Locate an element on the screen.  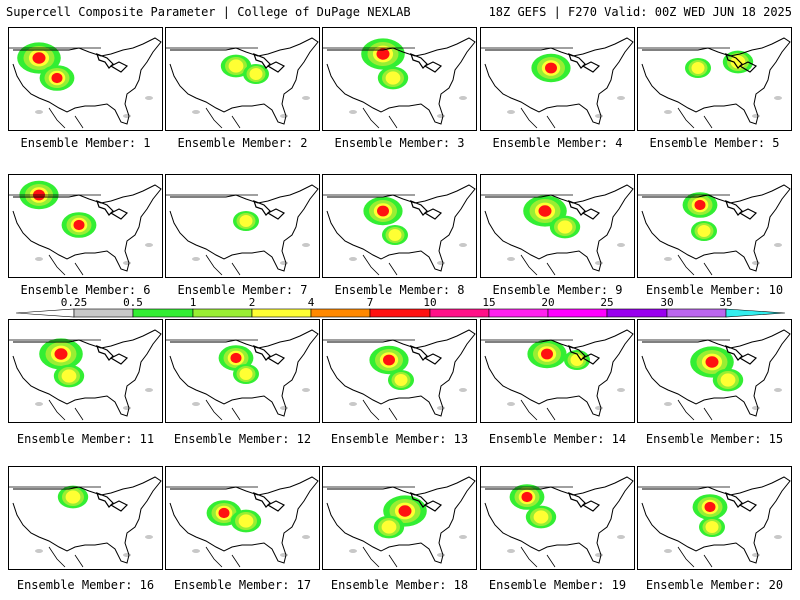
panel-label: Ensemble Member: 4 is located at coordinates (557, 143).